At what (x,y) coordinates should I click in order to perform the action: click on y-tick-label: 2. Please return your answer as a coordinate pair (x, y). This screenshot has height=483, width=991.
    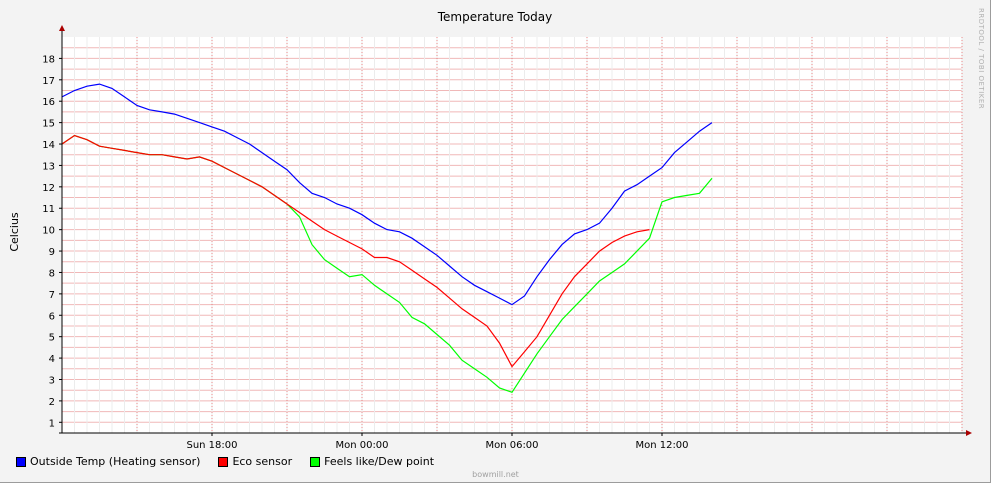
    Looking at the image, I should click on (52, 402).